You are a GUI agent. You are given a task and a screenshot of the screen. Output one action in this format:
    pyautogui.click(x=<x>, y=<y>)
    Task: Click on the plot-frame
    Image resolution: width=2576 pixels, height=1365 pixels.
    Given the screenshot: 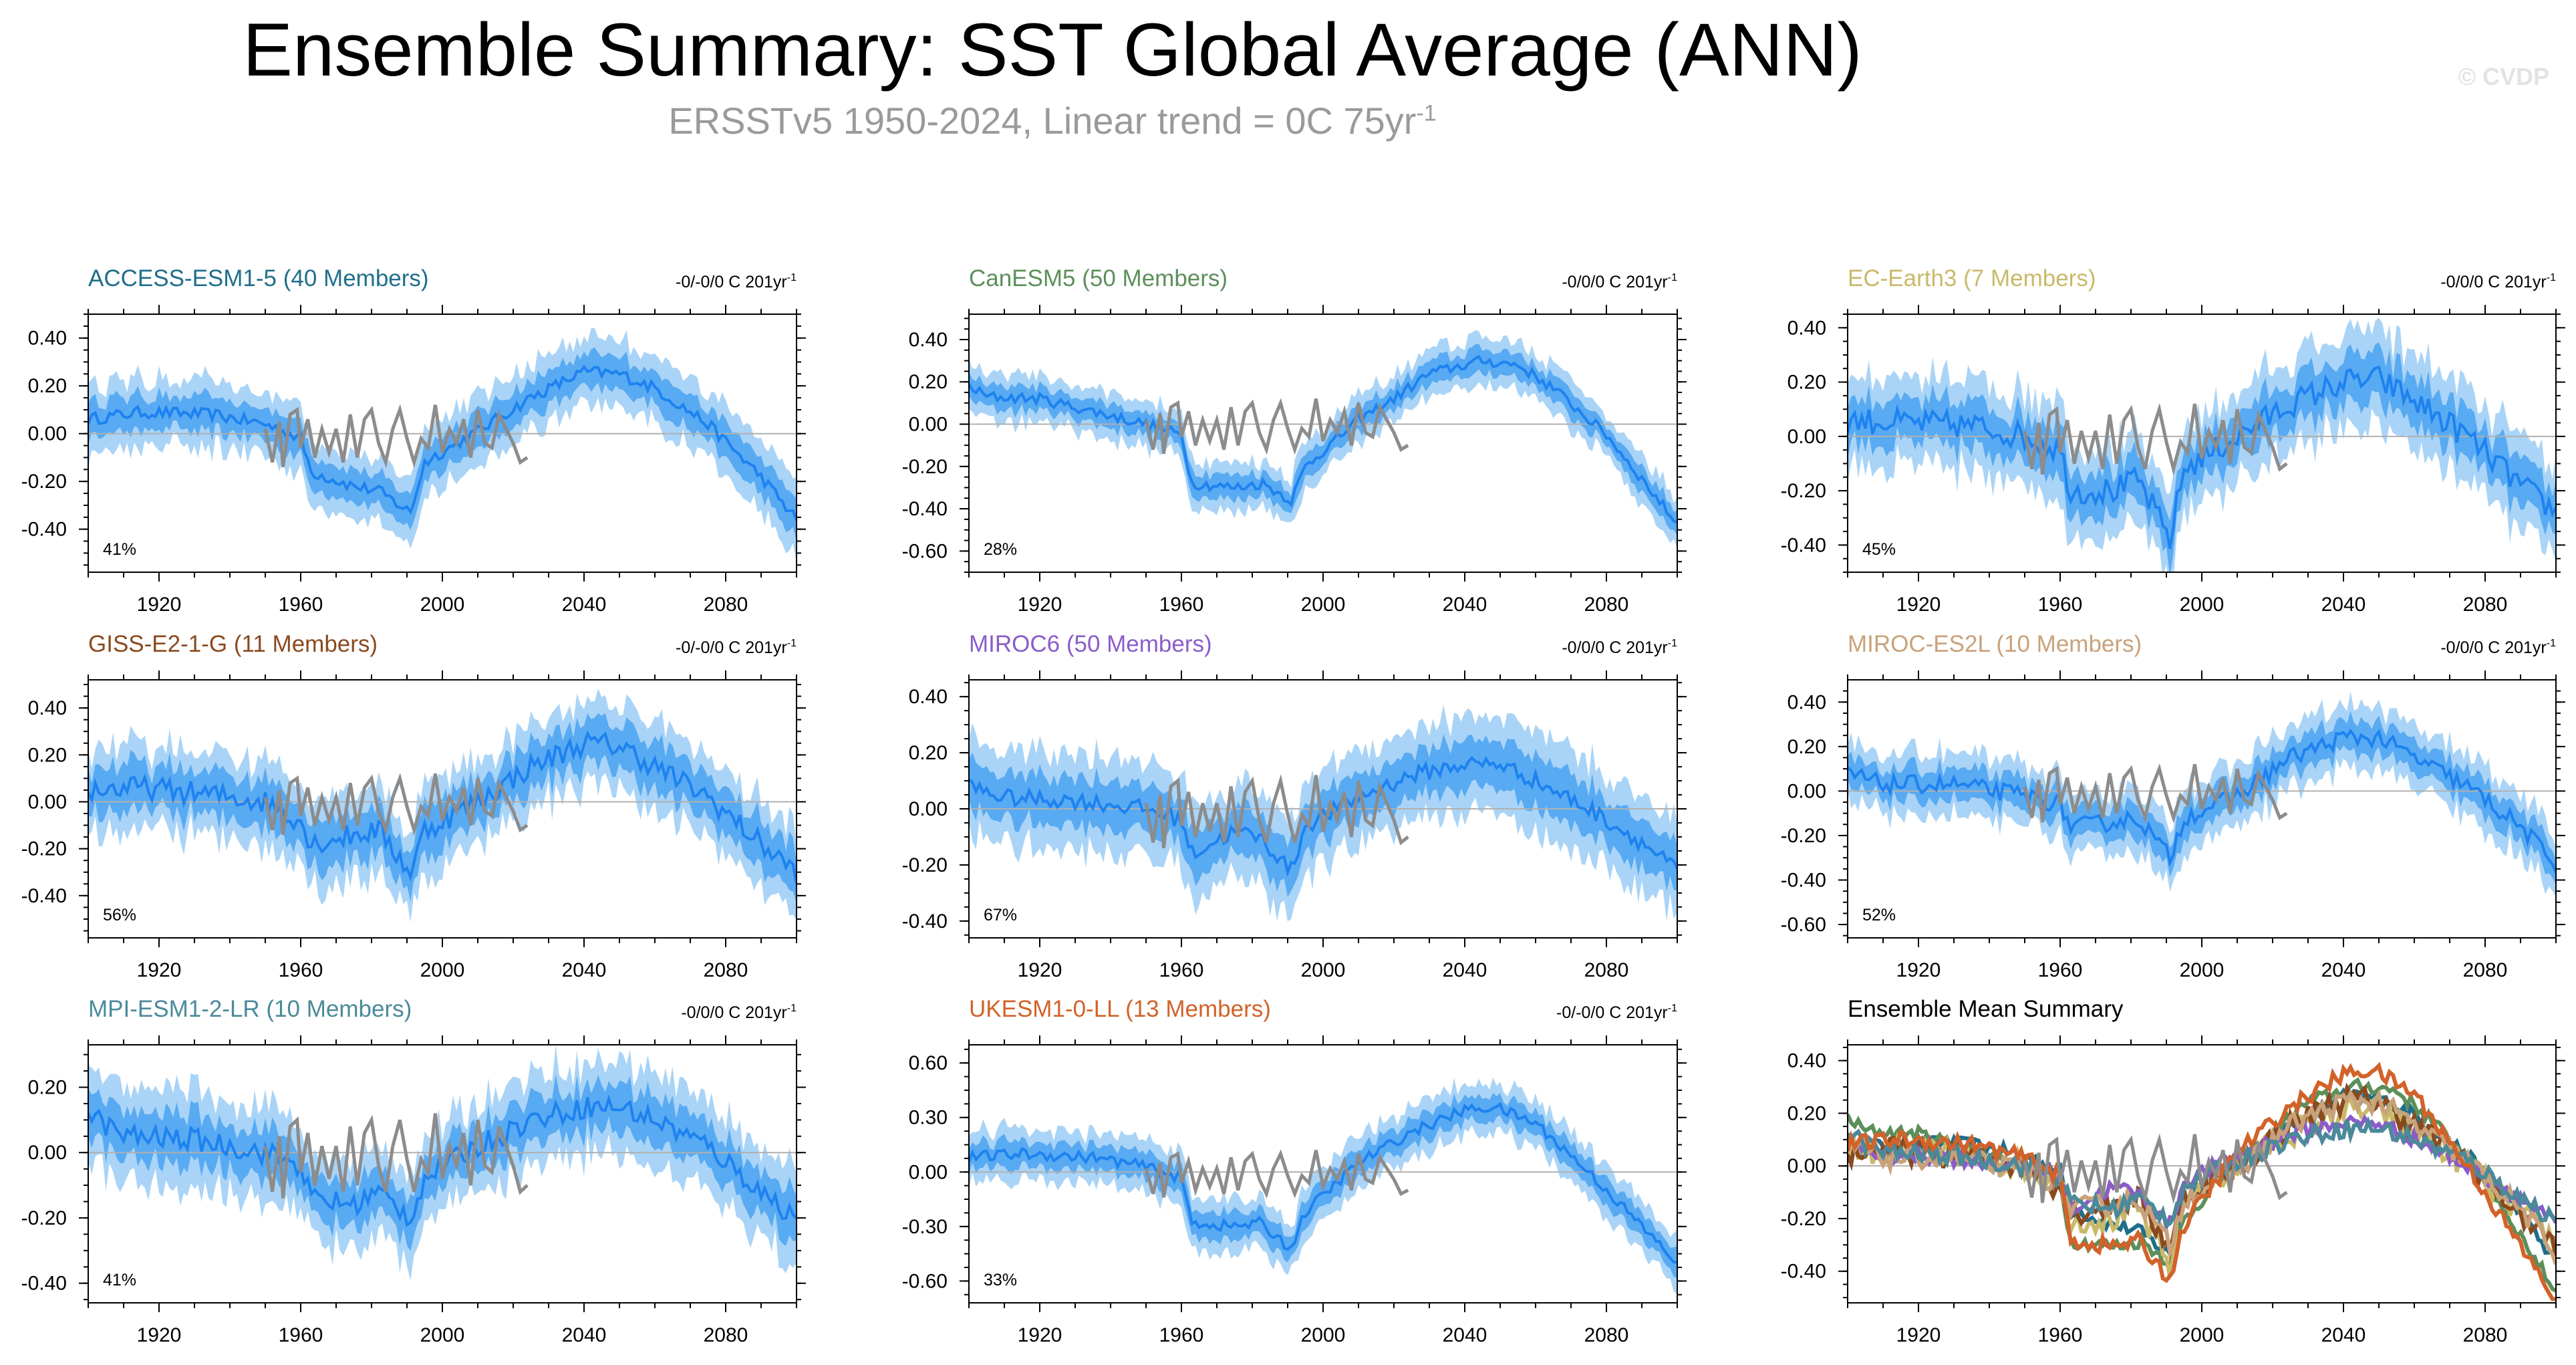 What is the action you would take?
    pyautogui.click(x=2202, y=1174)
    